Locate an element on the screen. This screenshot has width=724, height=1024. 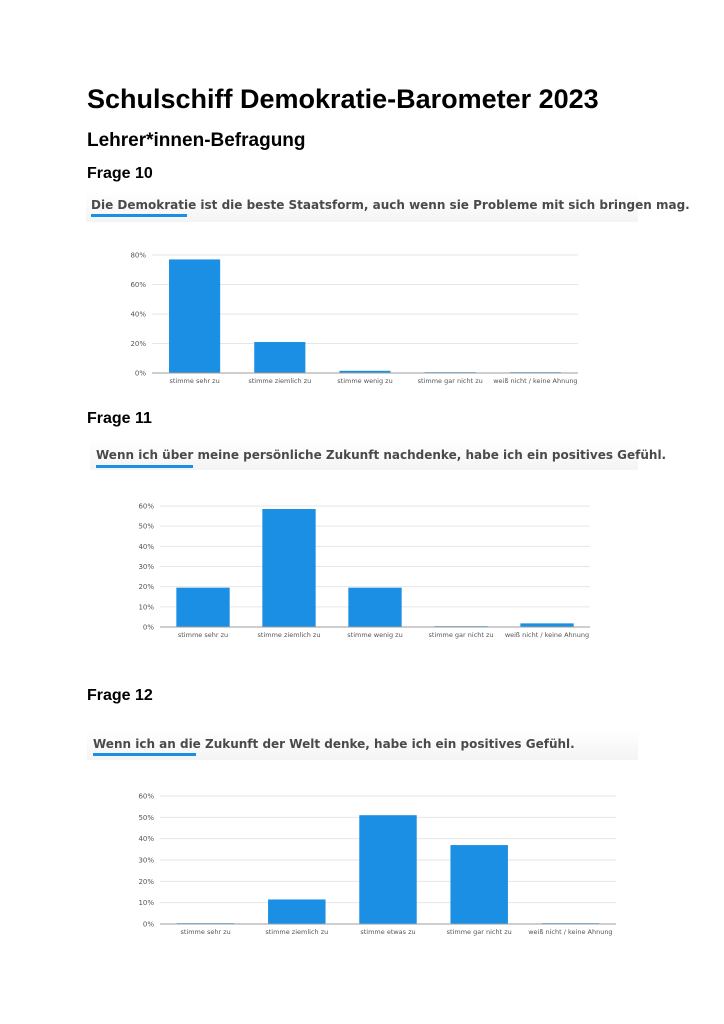
frage-11-heading: Frage 11 is located at coordinates (119, 418).